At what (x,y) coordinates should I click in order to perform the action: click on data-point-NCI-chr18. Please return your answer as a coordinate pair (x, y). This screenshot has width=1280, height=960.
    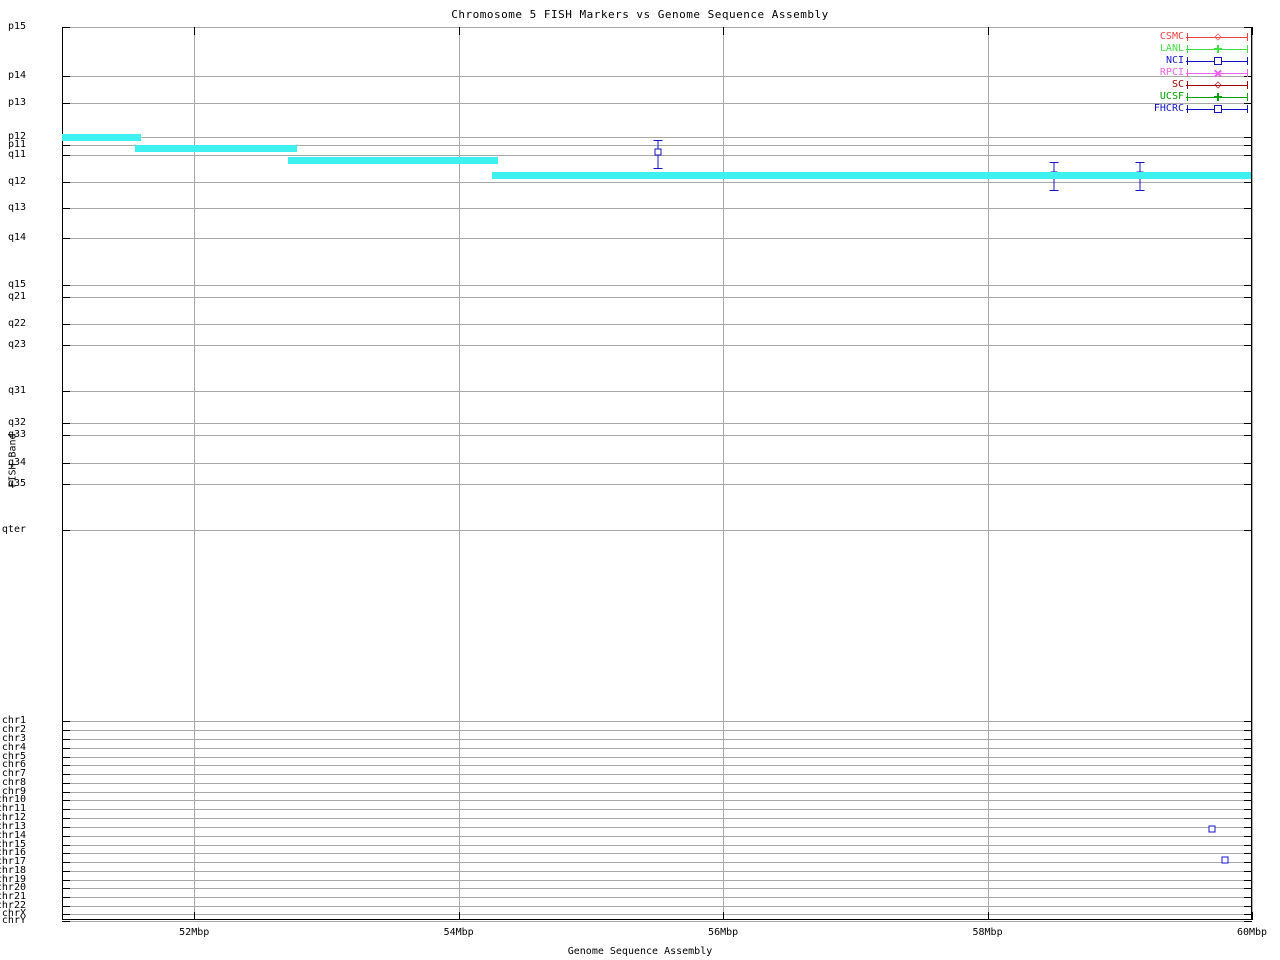
    Looking at the image, I should click on (1225, 860).